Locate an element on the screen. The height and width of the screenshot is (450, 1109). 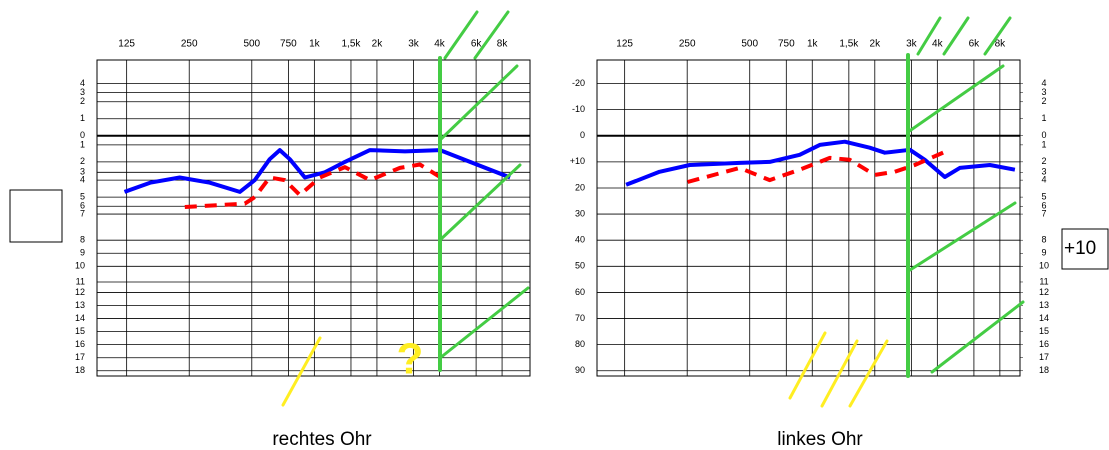
y-tick-label: 40 is located at coordinates (580, 240).